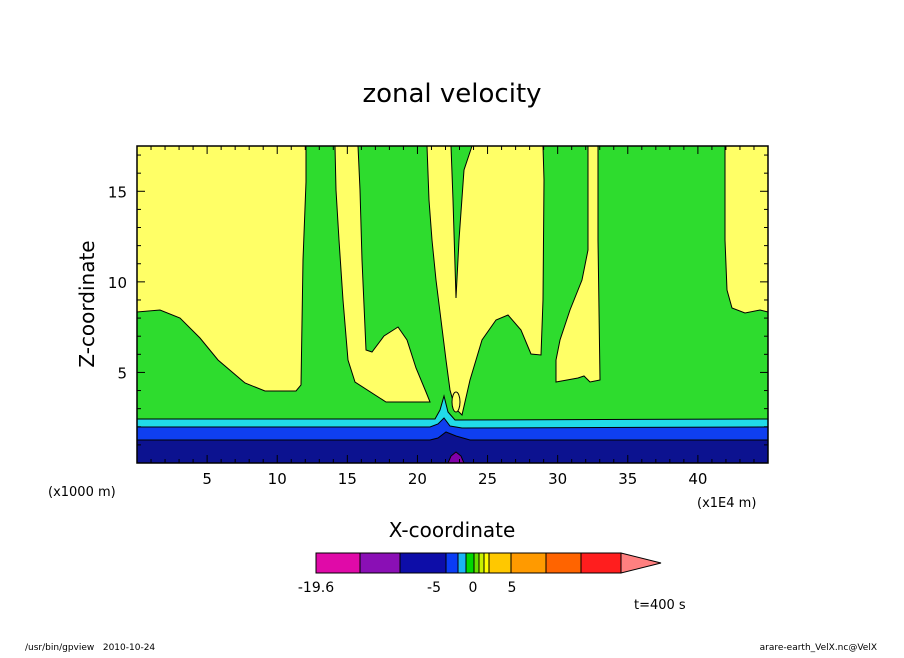  Describe the element at coordinates (451, 94) in the screenshot. I see `chart-title: zonal velocity` at that location.